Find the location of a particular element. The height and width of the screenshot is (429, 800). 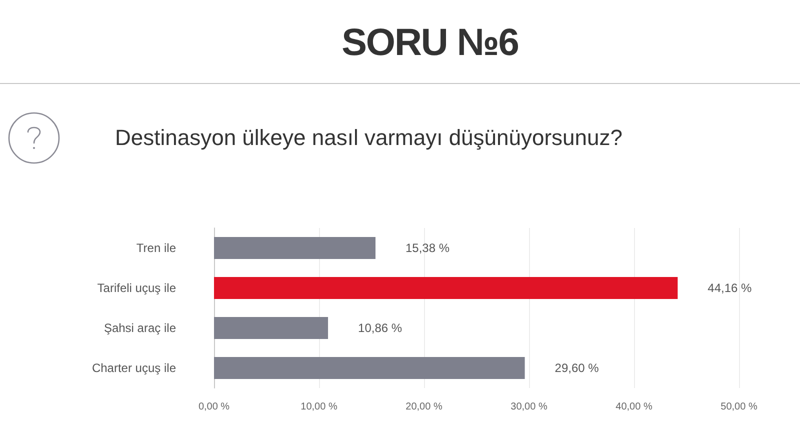

y-tick-label: Tarifeli uçuş ile is located at coordinates (136, 288).